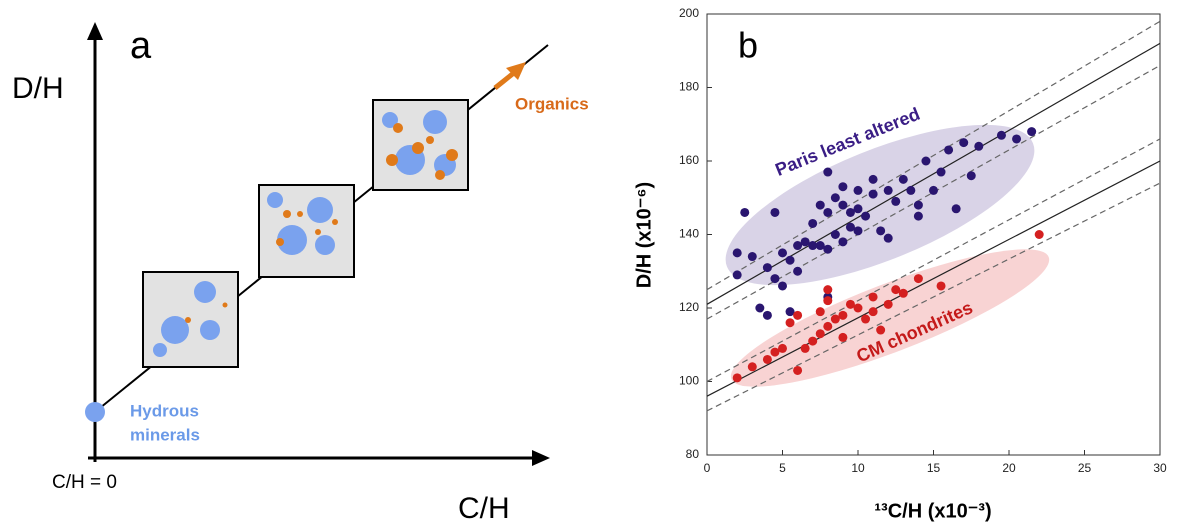 The width and height of the screenshot is (1177, 528). Describe the element at coordinates (689, 307) in the screenshot. I see `y-tick-label: 120` at that location.